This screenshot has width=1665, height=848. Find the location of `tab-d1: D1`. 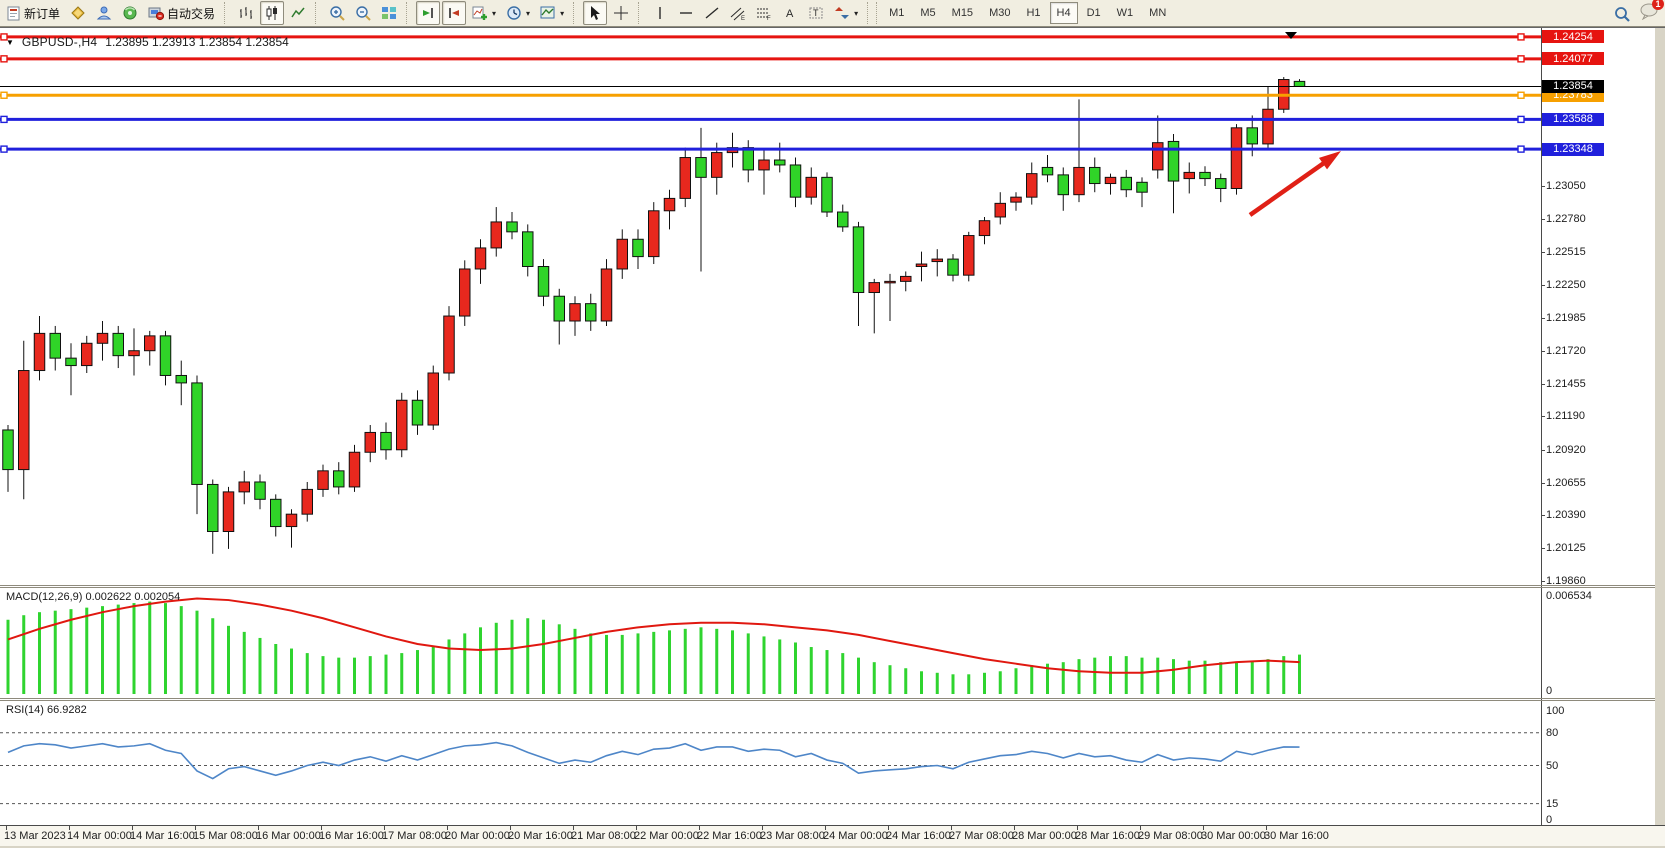

tab-d1: D1 is located at coordinates (1093, 13).